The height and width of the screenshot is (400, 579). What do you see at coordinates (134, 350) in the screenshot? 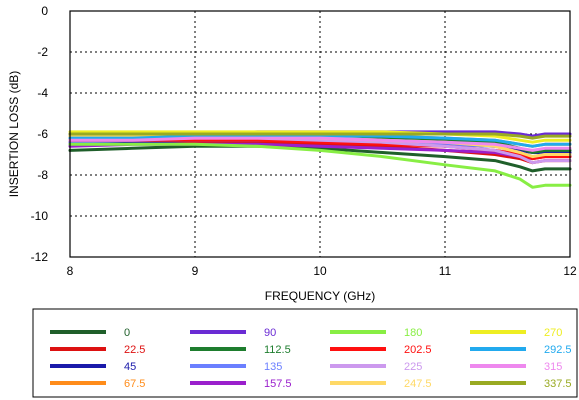
I see `legend-label: 22.5` at bounding box center [134, 350].